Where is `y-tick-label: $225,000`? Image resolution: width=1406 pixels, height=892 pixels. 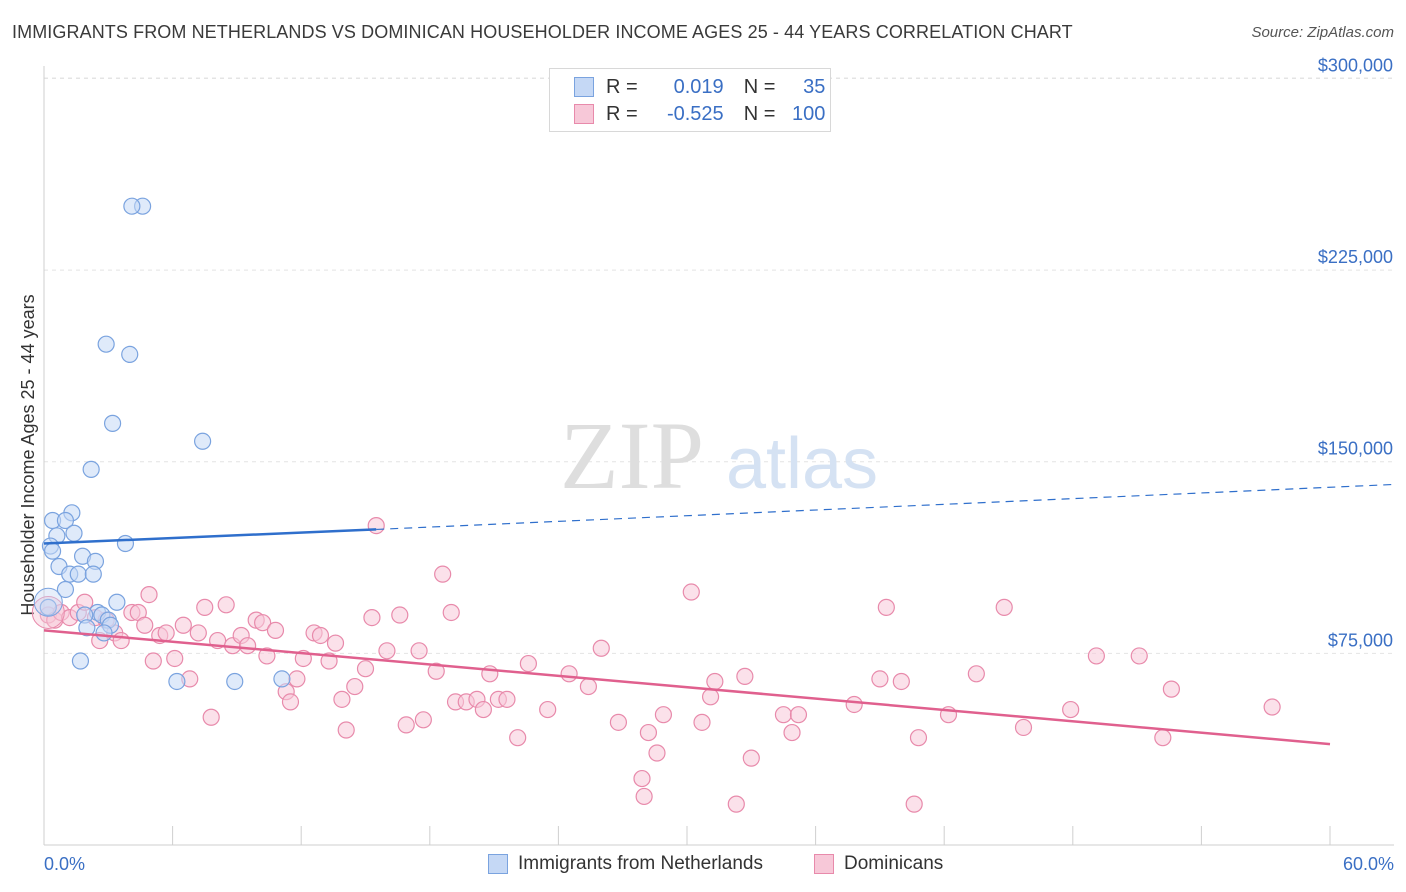 y-tick-label: $225,000 is located at coordinates (1355, 257).